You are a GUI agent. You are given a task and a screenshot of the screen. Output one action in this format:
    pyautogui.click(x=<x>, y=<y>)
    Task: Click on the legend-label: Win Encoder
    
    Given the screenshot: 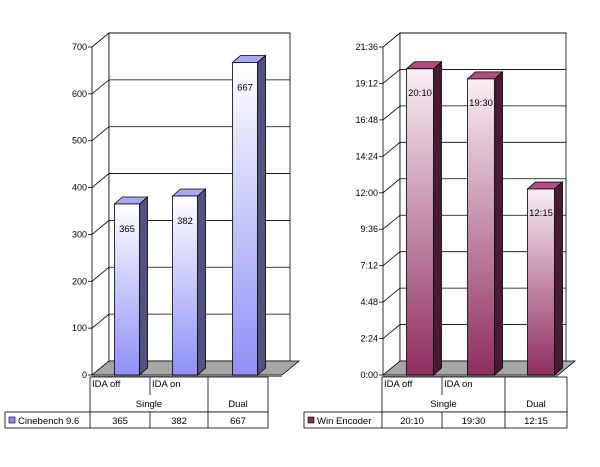 What is the action you would take?
    pyautogui.click(x=344, y=421)
    